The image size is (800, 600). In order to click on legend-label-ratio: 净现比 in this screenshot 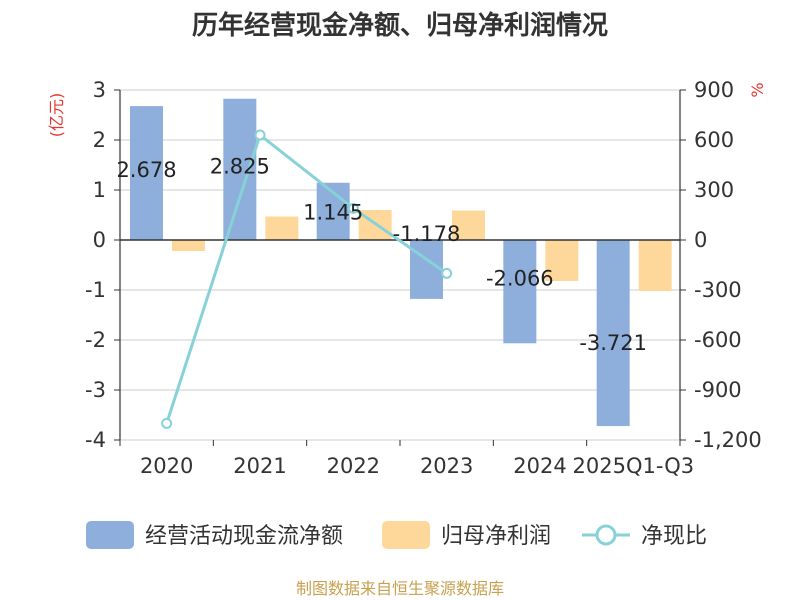, I will do `click(674, 536)`.